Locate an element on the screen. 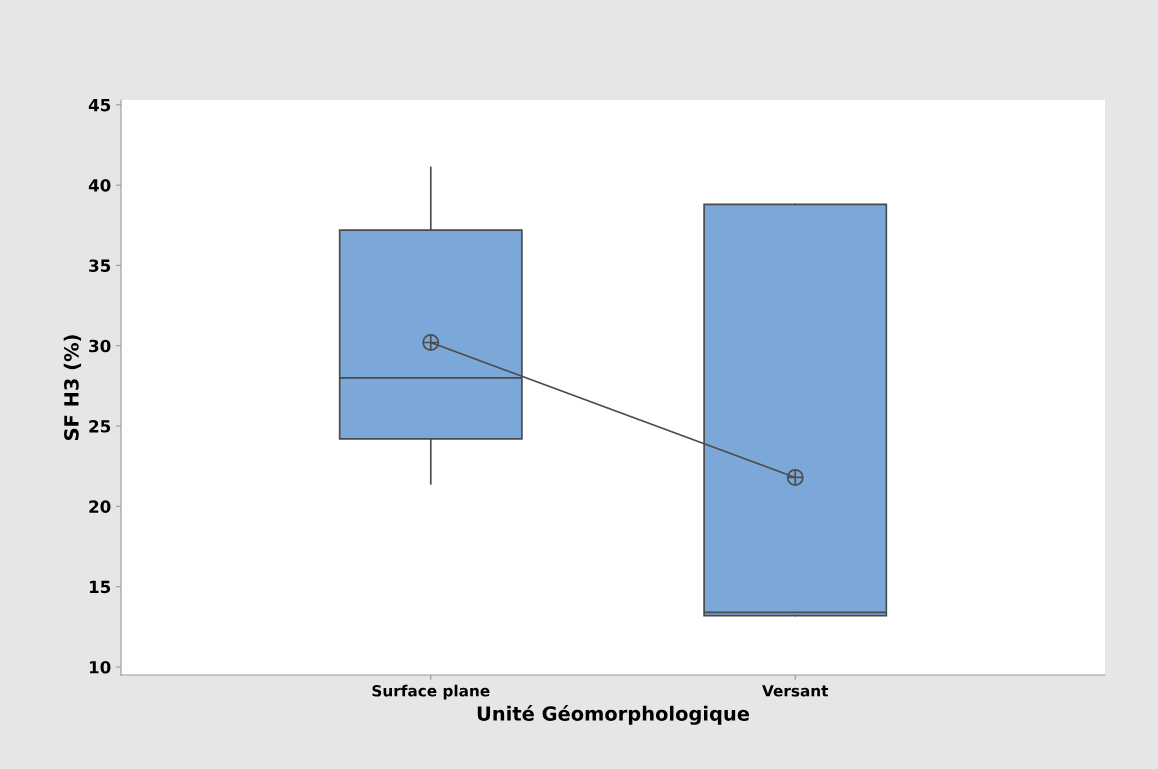 Image resolution: width=1158 pixels, height=769 pixels. y-tick-label: 15 is located at coordinates (100, 587).